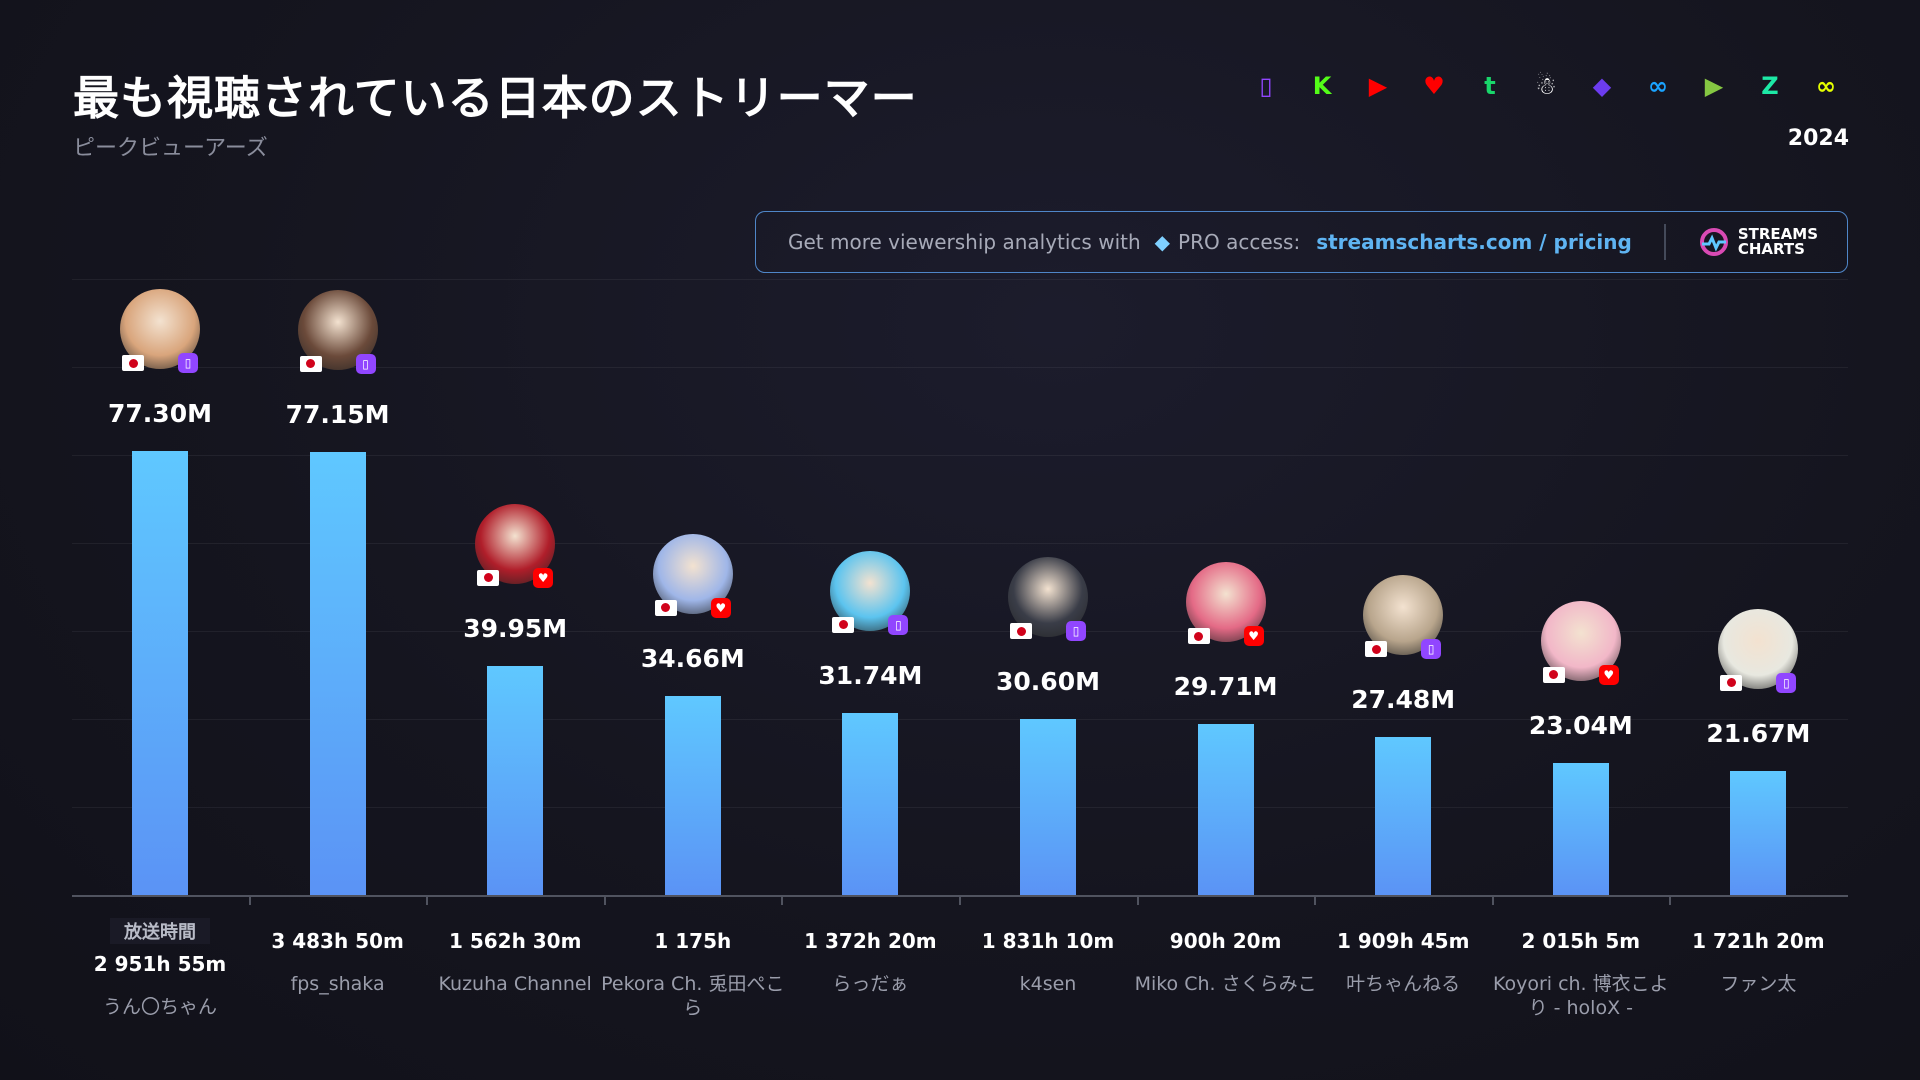 The width and height of the screenshot is (1920, 1080). Describe the element at coordinates (1713, 242) in the screenshot. I see `streams-charts-logo-icon` at that location.